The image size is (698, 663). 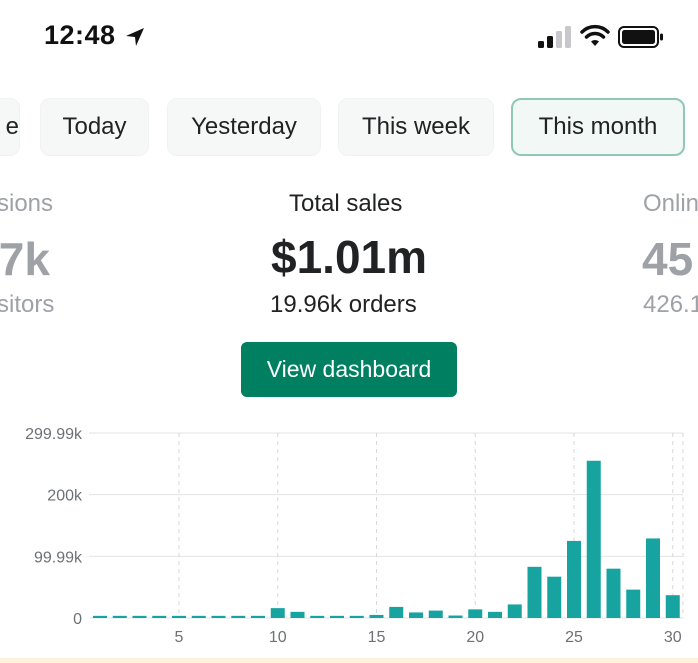 What do you see at coordinates (595, 35) in the screenshot?
I see `wifi-icon` at bounding box center [595, 35].